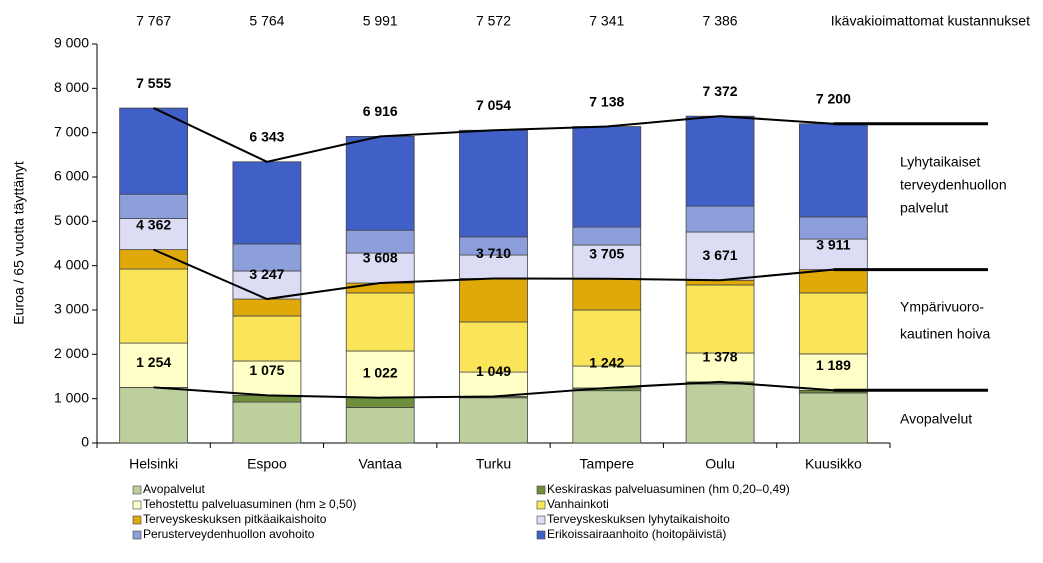  What do you see at coordinates (266, 274) in the screenshot?
I see `annotation-value-label: 3 247` at bounding box center [266, 274].